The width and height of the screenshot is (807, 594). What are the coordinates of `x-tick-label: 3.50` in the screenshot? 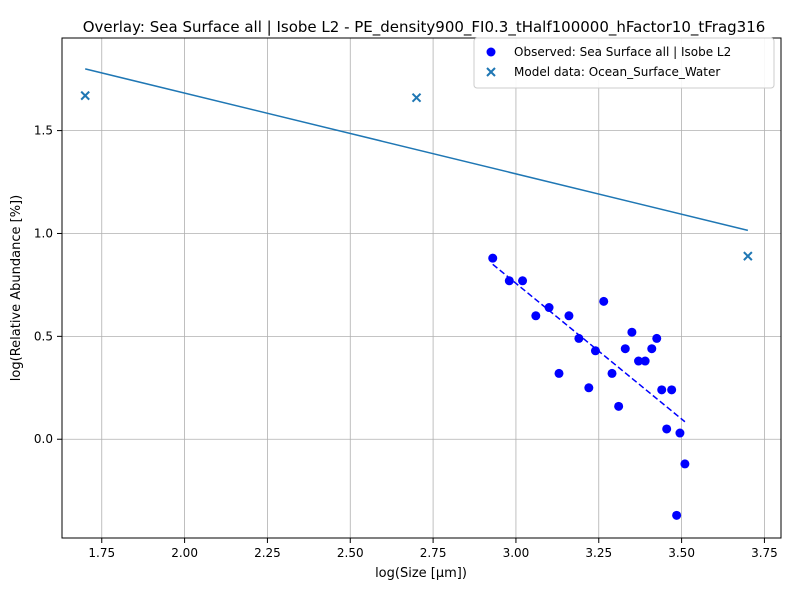 It's located at (681, 553).